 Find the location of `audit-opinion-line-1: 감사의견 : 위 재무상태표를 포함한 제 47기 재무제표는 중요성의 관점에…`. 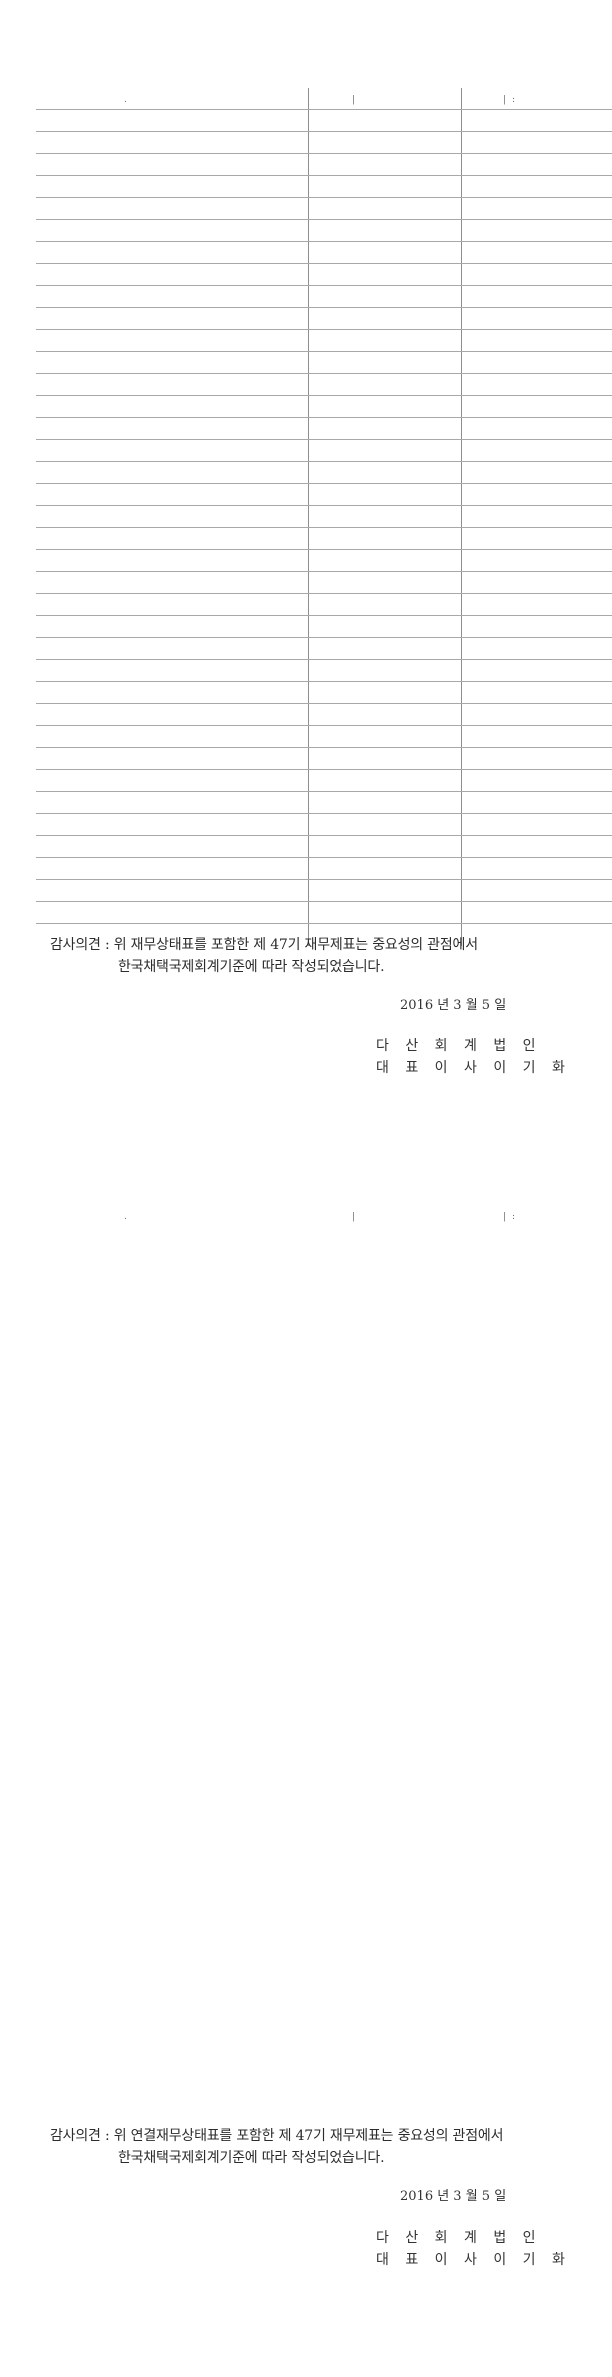

audit-opinion-line-1: 감사의견 : 위 재무상태표를 포함한 제 47기 재무제표는 중요성의 관점에… is located at coordinates (264, 945).